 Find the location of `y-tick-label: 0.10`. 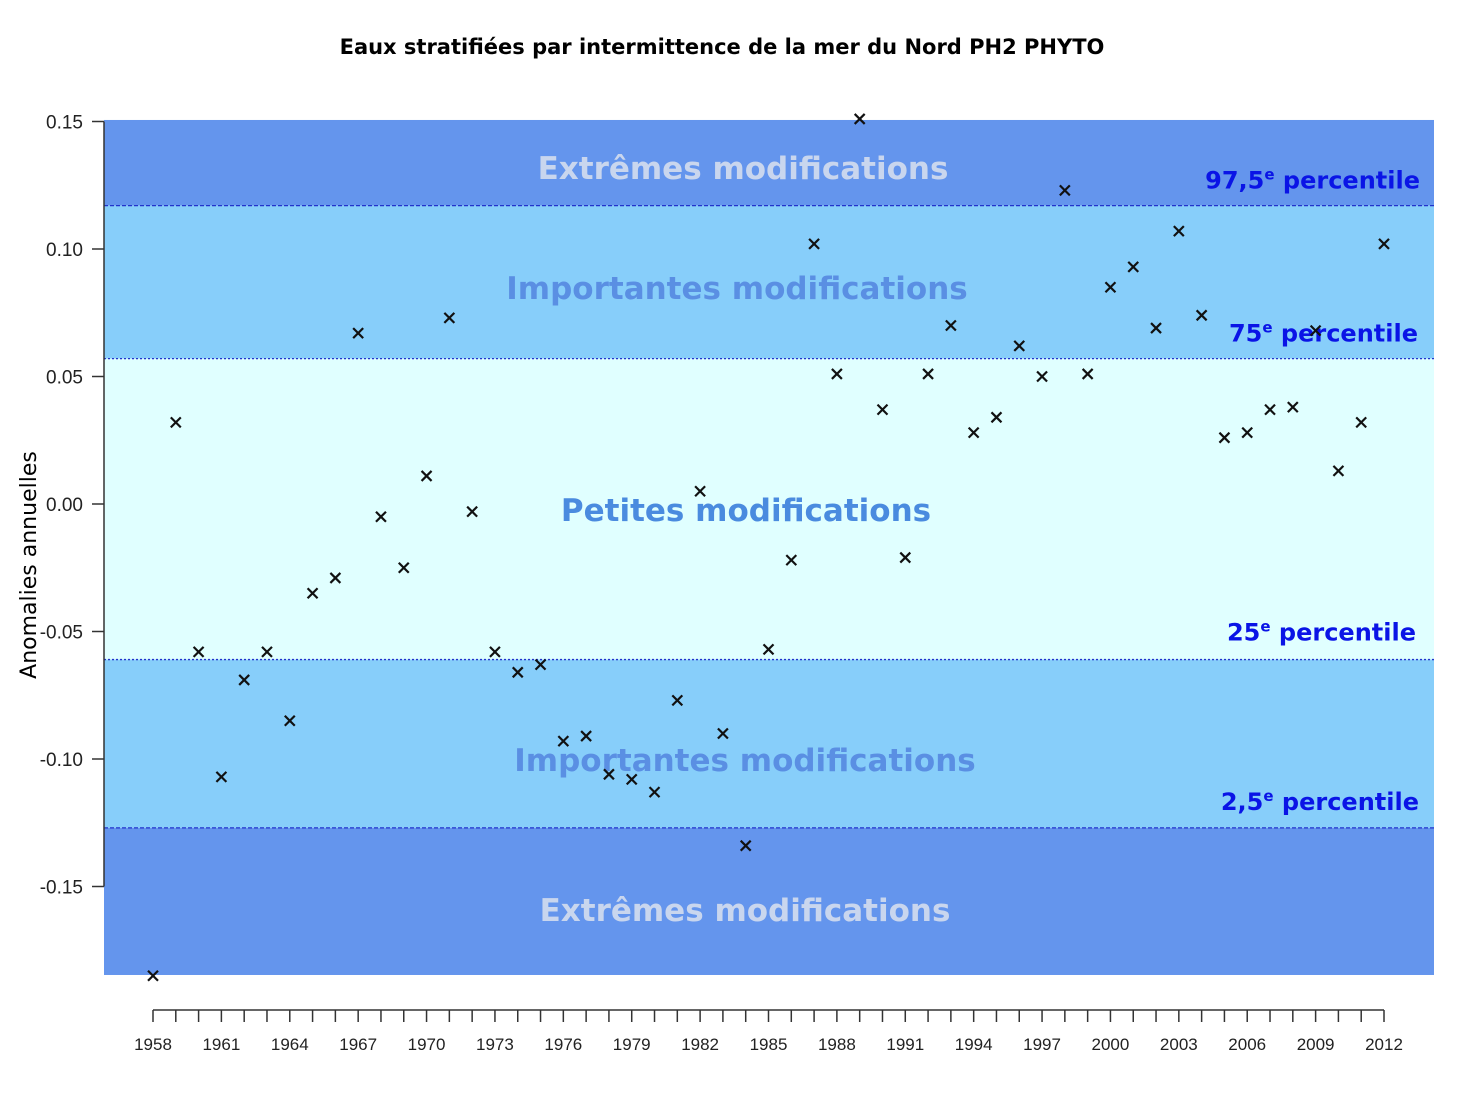

y-tick-label: 0.10 is located at coordinates (64, 250).